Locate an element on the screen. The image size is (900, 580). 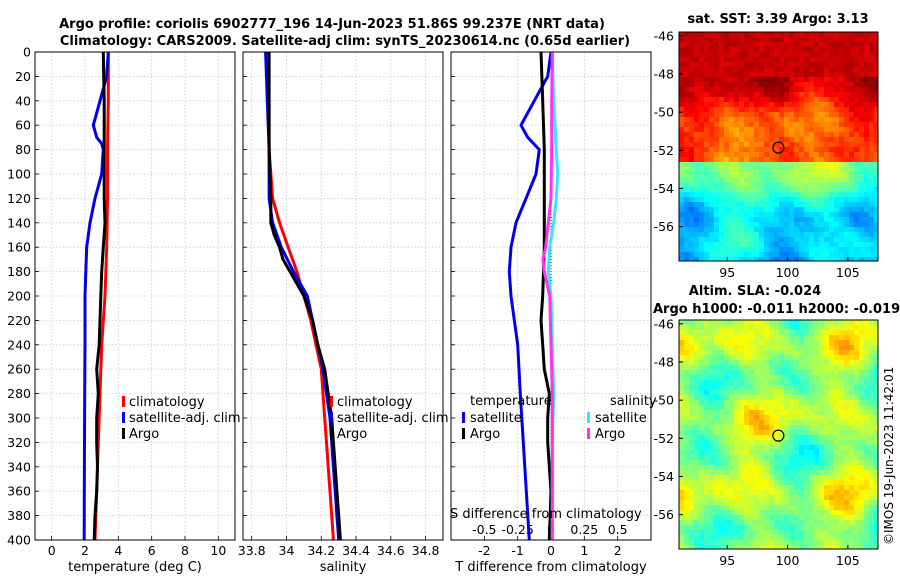
x-tick-label: 6 is located at coordinates (152, 550).